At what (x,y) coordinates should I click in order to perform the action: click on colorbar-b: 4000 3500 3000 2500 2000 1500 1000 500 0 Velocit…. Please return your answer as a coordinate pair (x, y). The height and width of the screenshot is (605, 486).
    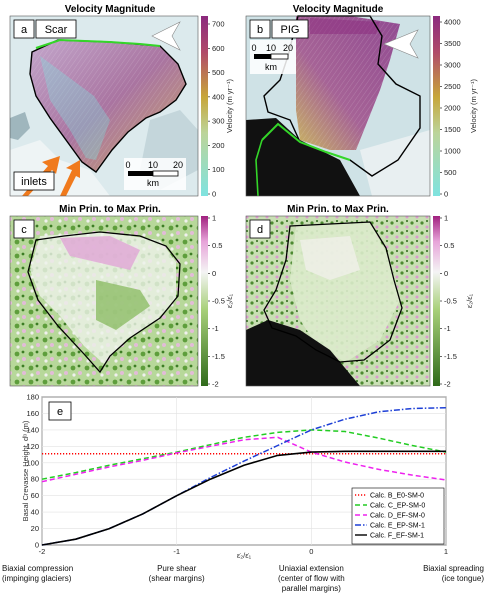
    Looking at the image, I should click on (455, 107).